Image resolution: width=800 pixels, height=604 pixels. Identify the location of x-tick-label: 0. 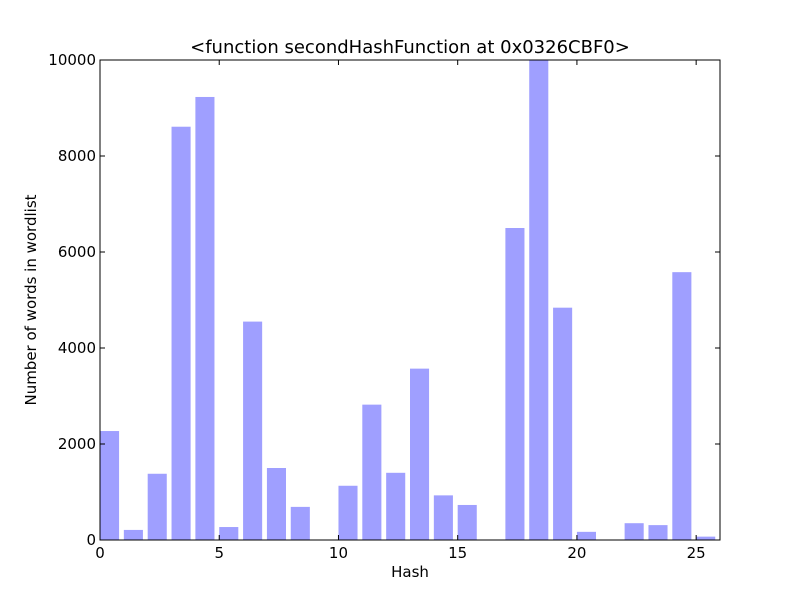
(100, 553).